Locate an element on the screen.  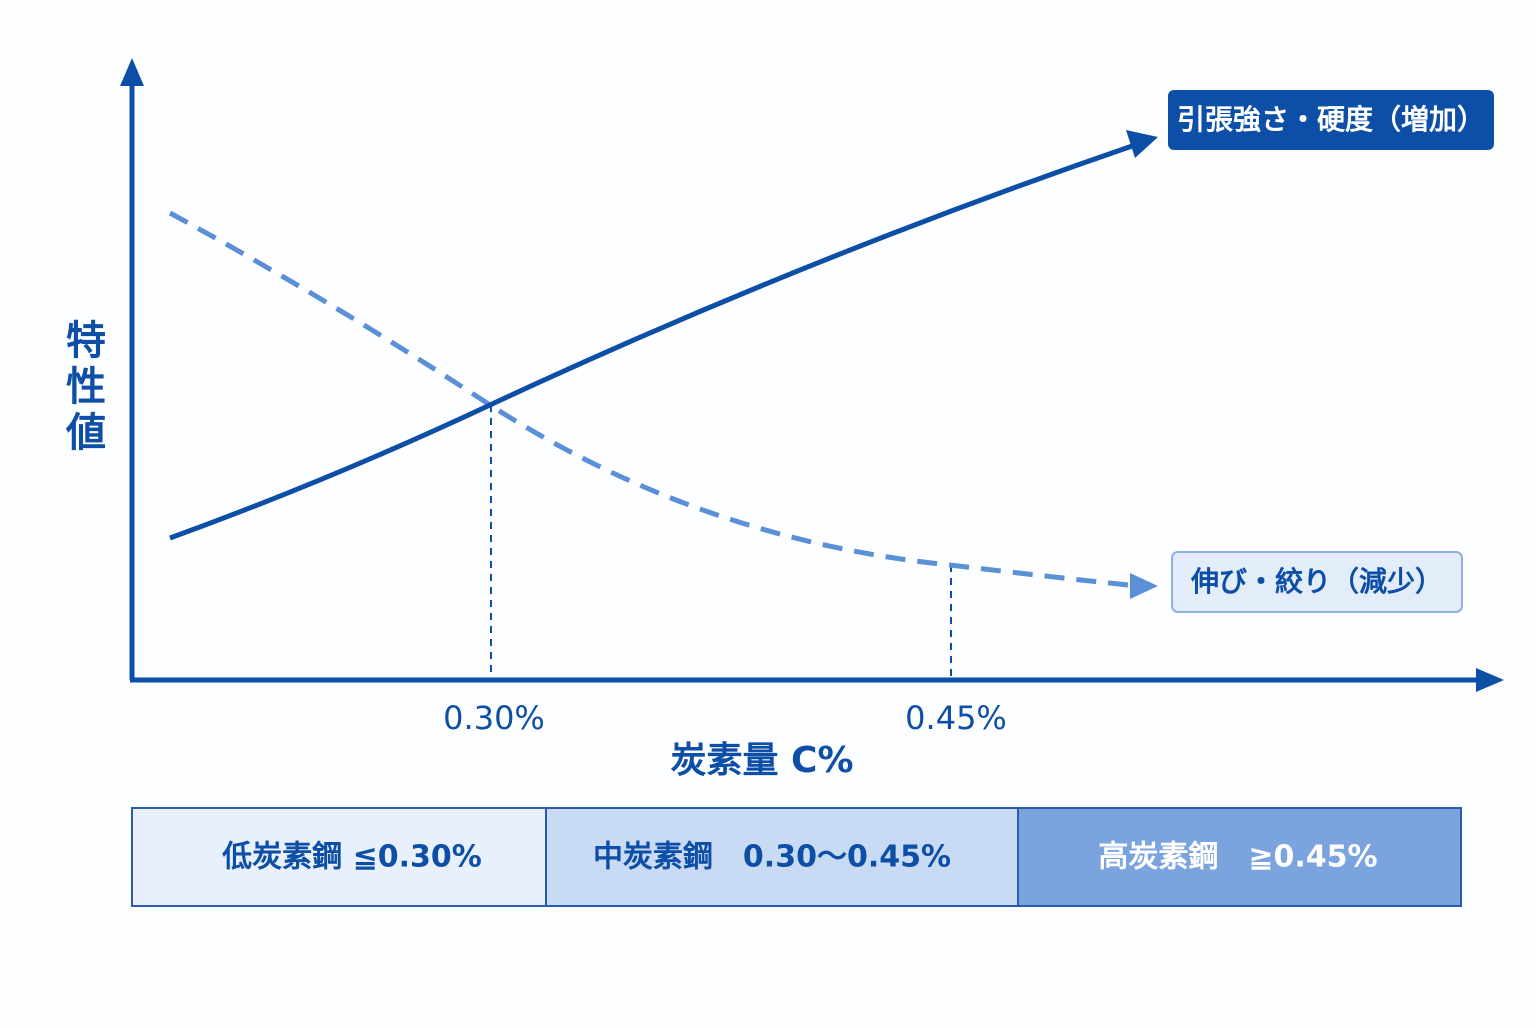
x-marker-label: 0.30% is located at coordinates (494, 718).